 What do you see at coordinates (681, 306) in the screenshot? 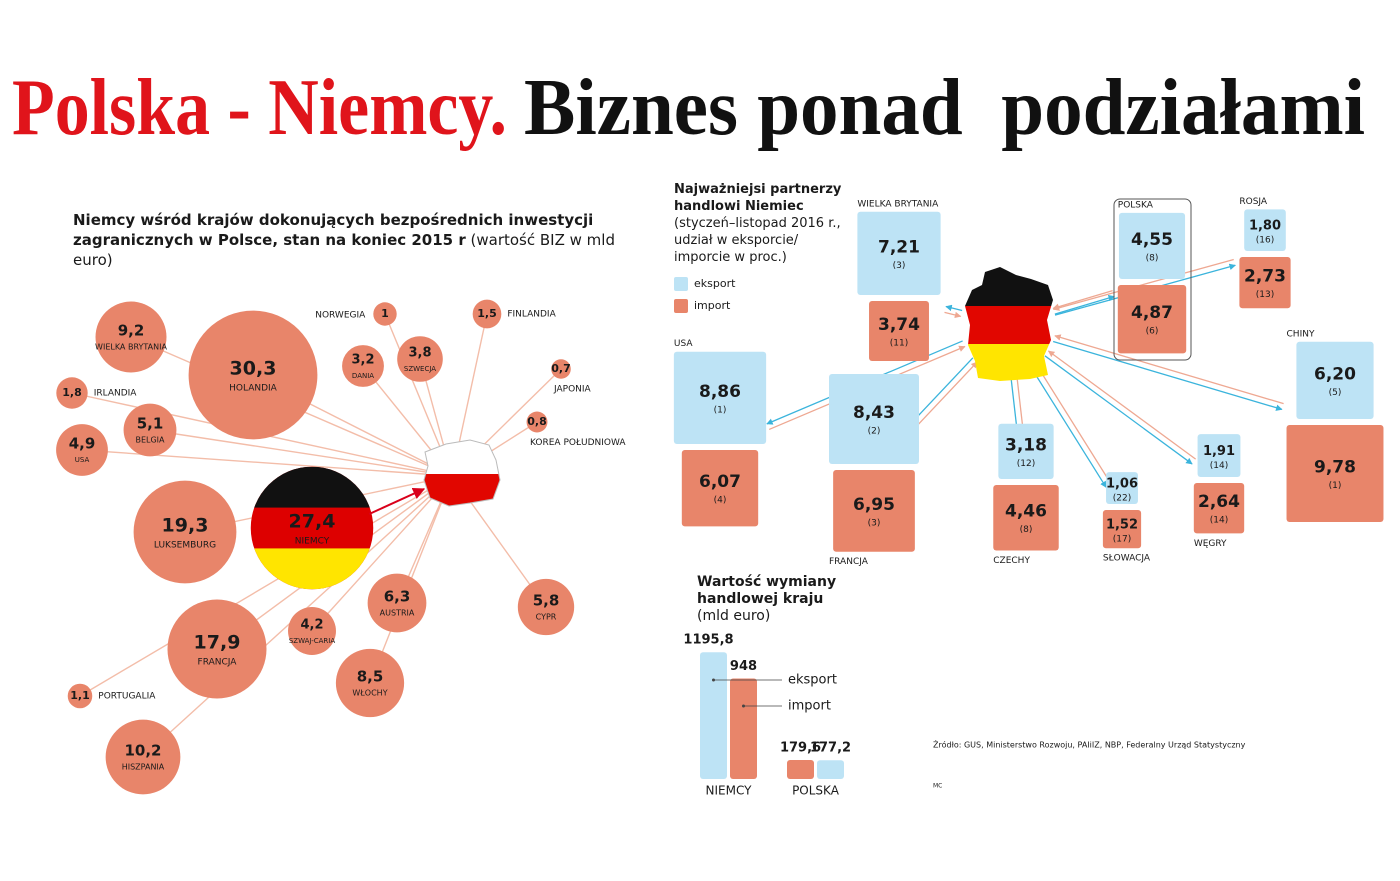
I see `legend-swatch` at bounding box center [681, 306].